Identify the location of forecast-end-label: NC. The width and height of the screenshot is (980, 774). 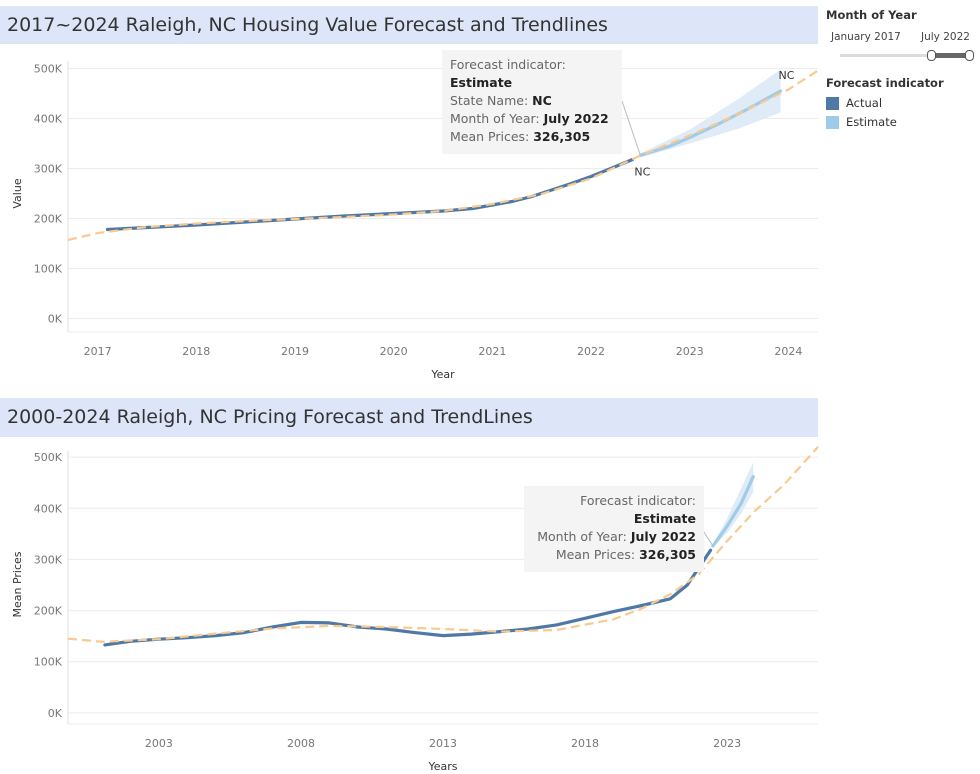
(787, 75).